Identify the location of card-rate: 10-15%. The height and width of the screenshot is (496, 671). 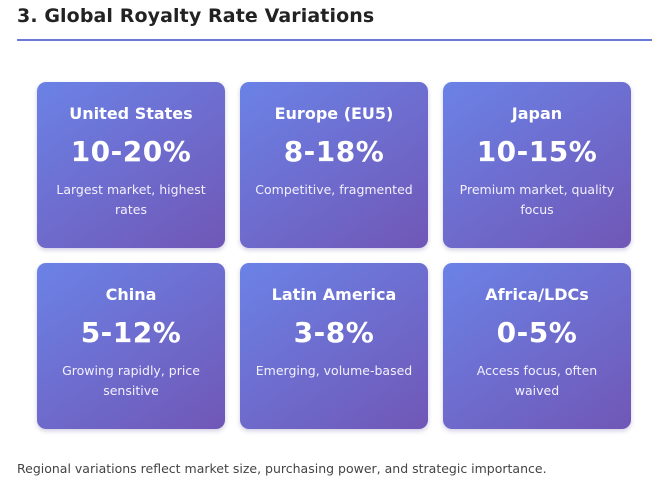
(537, 151).